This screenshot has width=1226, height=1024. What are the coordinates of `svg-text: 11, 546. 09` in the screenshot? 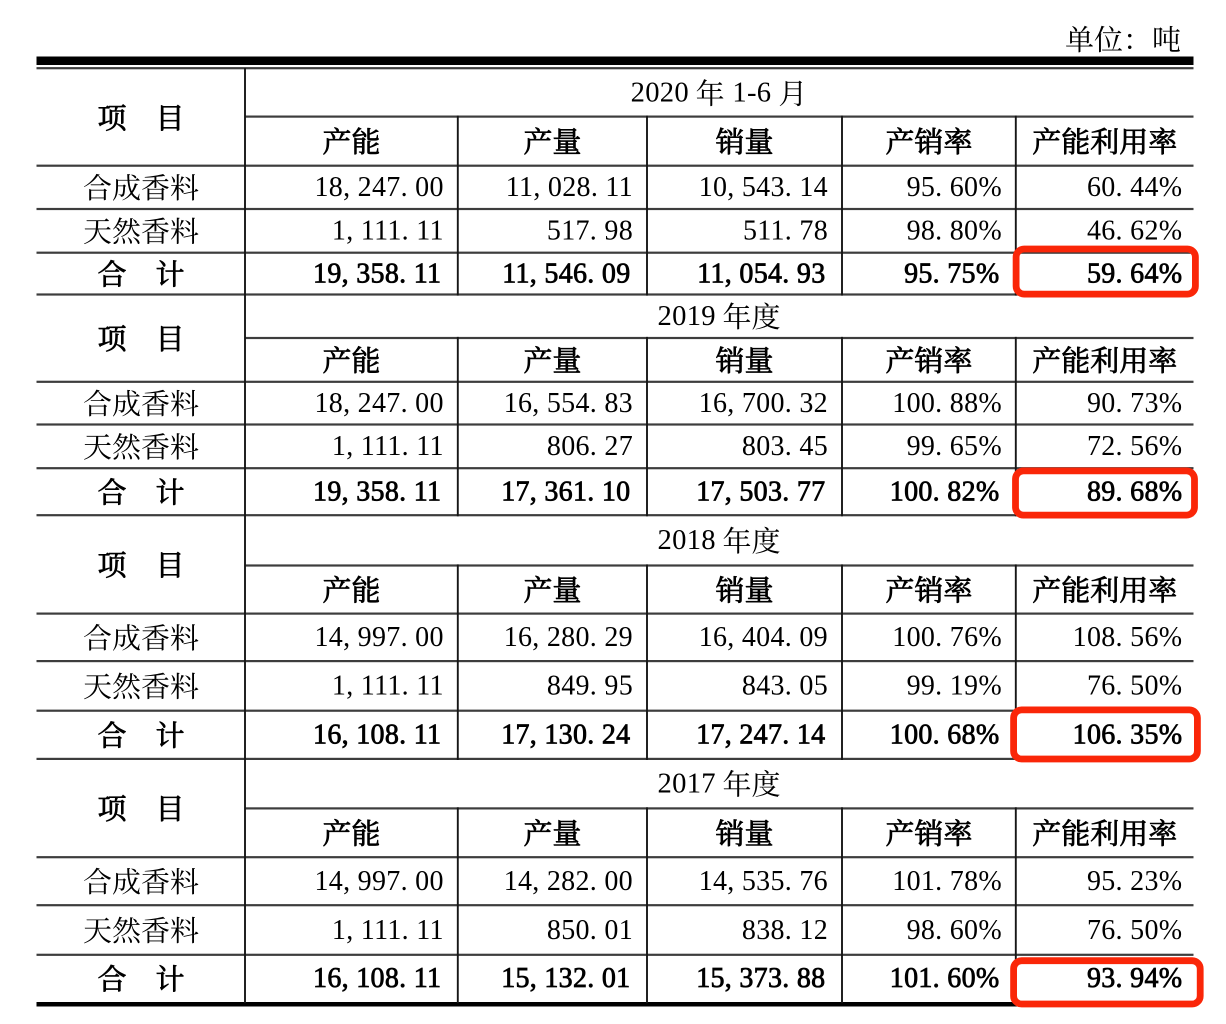 It's located at (566, 273).